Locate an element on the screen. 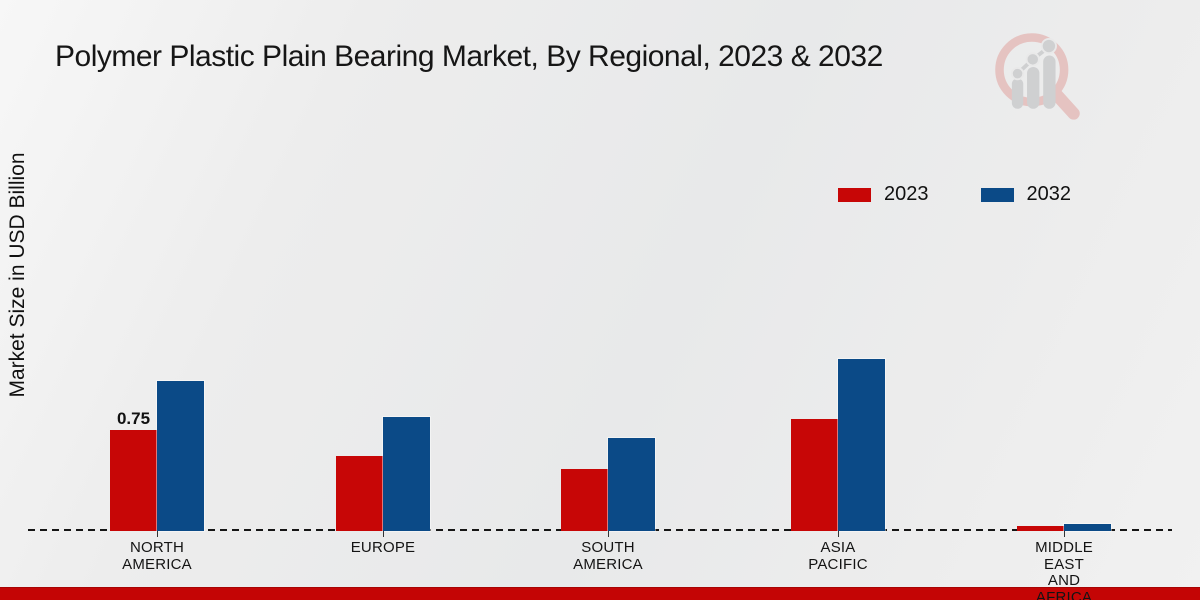 This screenshot has width=1200, height=600. category-label-south-america: SOUTH AMERICA is located at coordinates (608, 556).